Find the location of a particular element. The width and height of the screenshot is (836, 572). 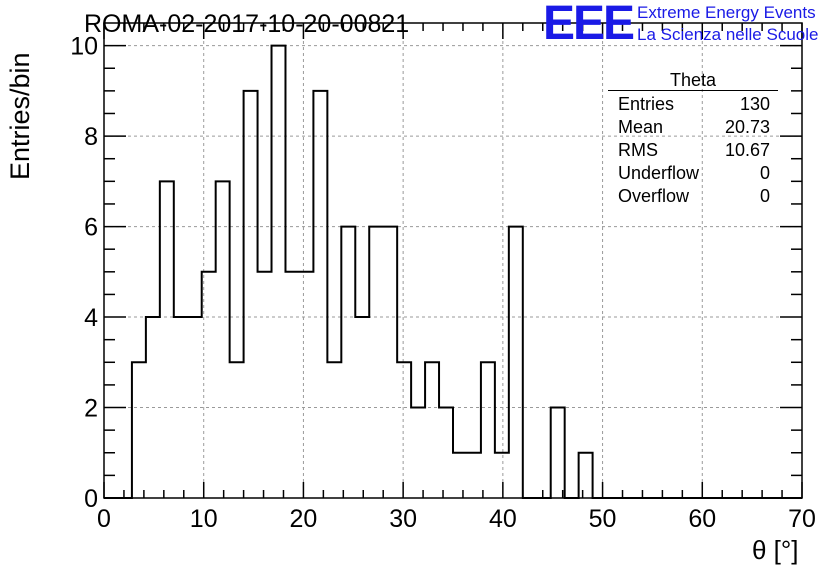

y-tick-label: 10 is located at coordinates (84, 47).